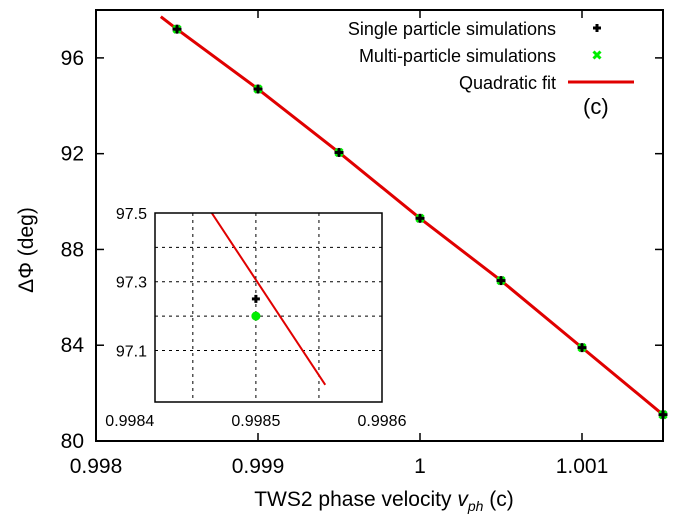  What do you see at coordinates (255, 421) in the screenshot?
I see `inset-x-tick-label: 0.9985` at bounding box center [255, 421].